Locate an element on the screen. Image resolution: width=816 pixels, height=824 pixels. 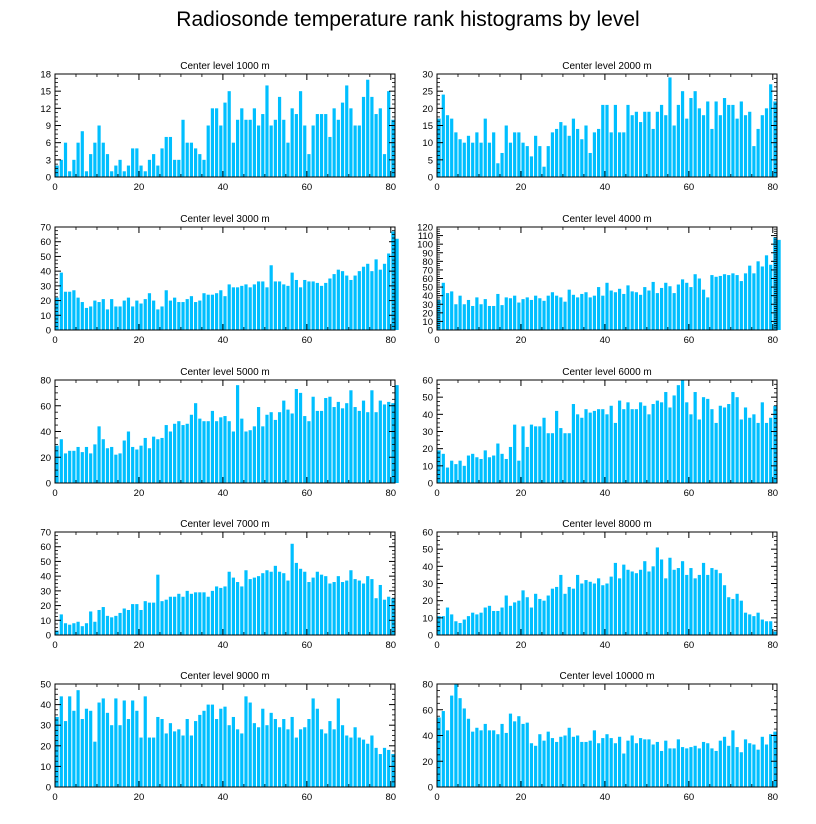
x-tick-label: 20 is located at coordinates (139, 797).